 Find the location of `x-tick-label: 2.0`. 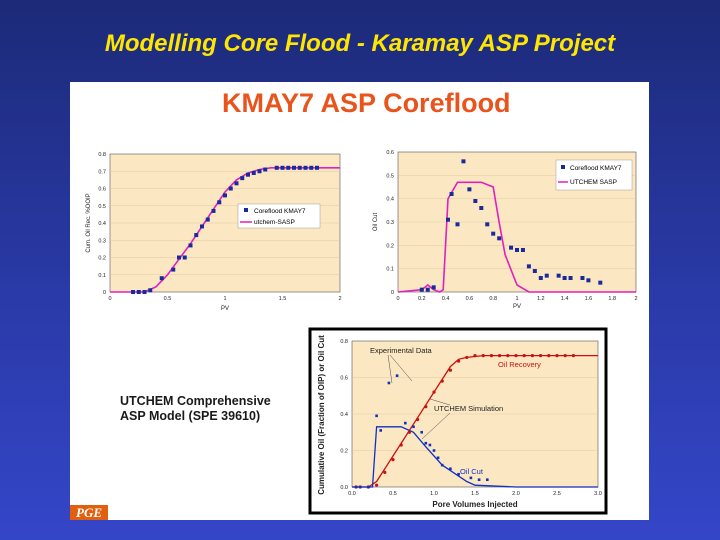

x-tick-label: 2.0 is located at coordinates (516, 494).